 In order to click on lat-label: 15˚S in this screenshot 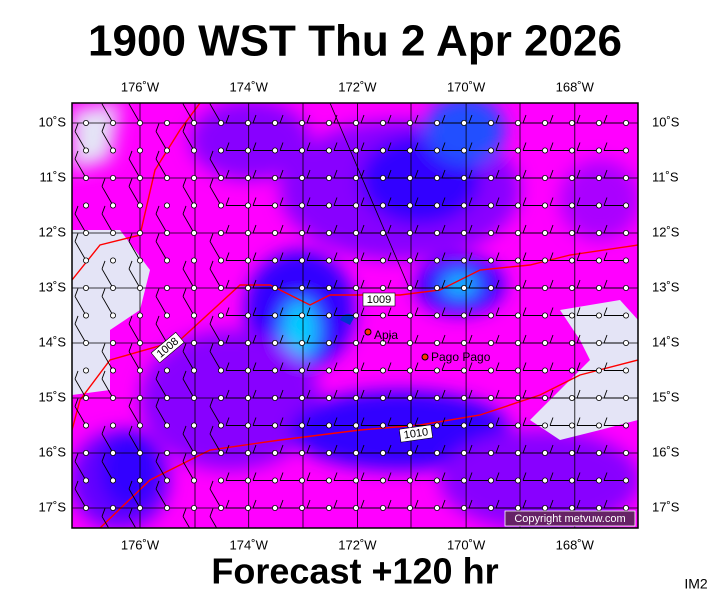, I will do `click(53, 396)`.